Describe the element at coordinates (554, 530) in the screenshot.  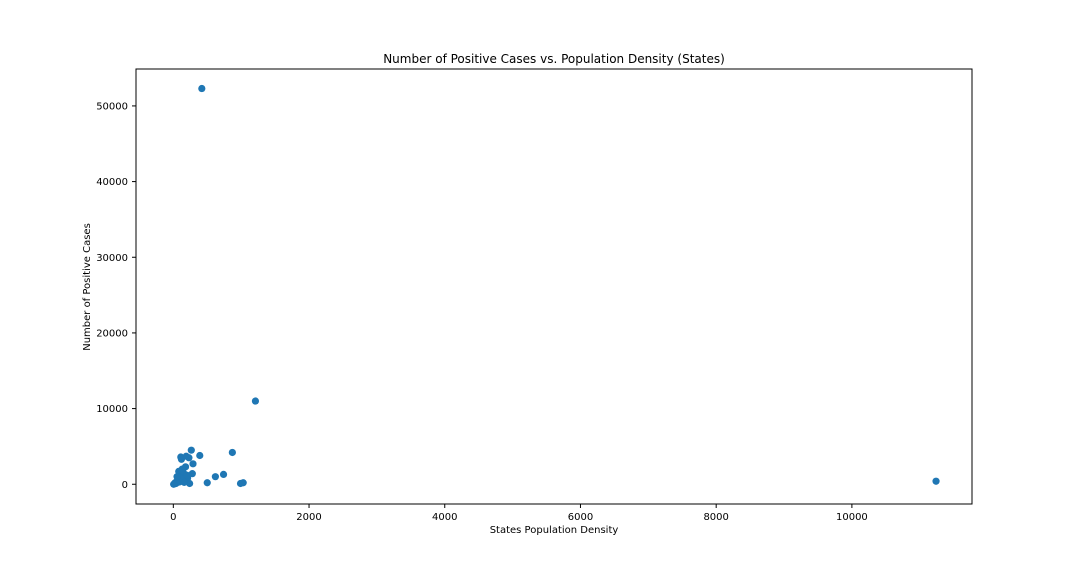
I see `x-axis-label: States Population Density` at that location.